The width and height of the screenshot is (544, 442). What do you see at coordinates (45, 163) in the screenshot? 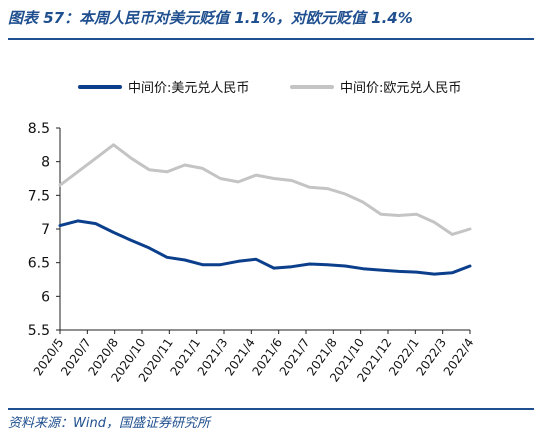
I see `y-tick-label: 8` at bounding box center [45, 163].